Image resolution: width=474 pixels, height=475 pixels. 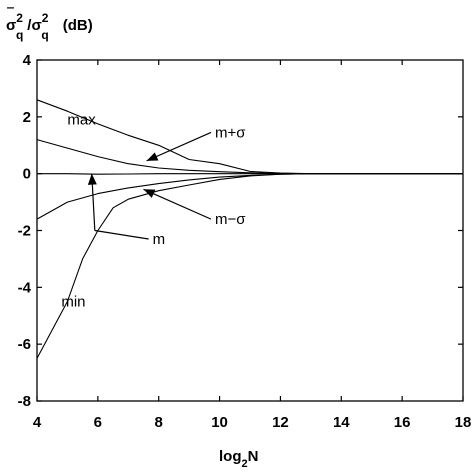 What do you see at coordinates (11, 25) in the screenshot?
I see `y-label-num-base: σ` at bounding box center [11, 25].